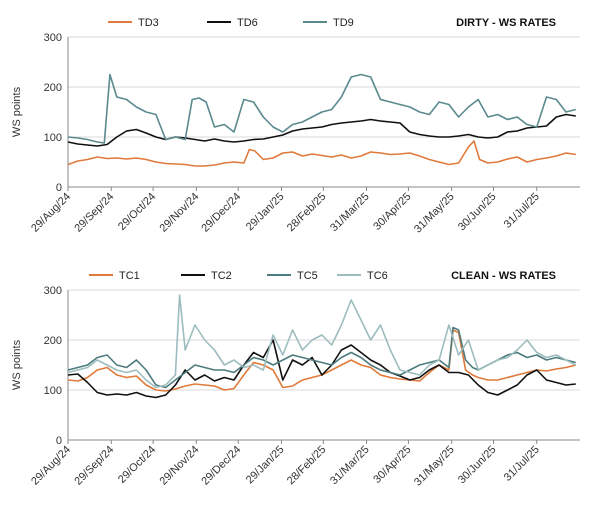 The height and width of the screenshot is (511, 600). What do you see at coordinates (321, 369) in the screenshot?
I see `series-line-tc2` at bounding box center [321, 369].